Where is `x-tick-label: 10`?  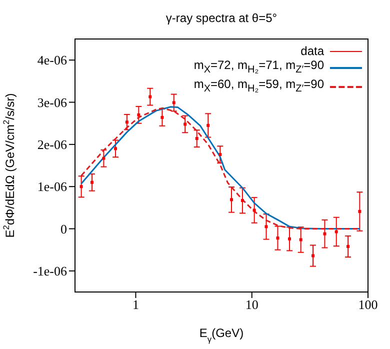
x-tick-label: 10 is located at coordinates (251, 304).